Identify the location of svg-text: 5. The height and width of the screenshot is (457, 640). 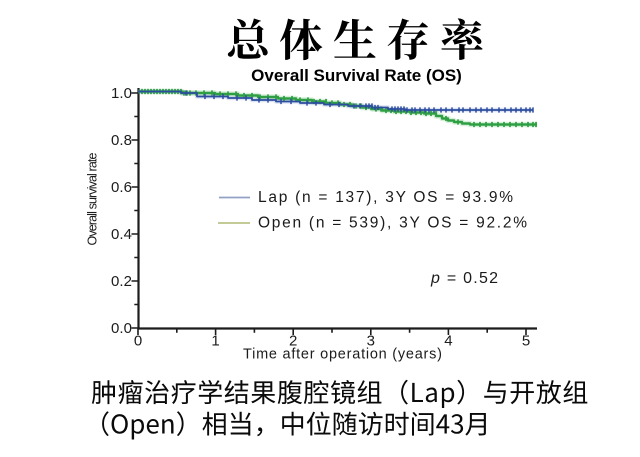
(526, 341).